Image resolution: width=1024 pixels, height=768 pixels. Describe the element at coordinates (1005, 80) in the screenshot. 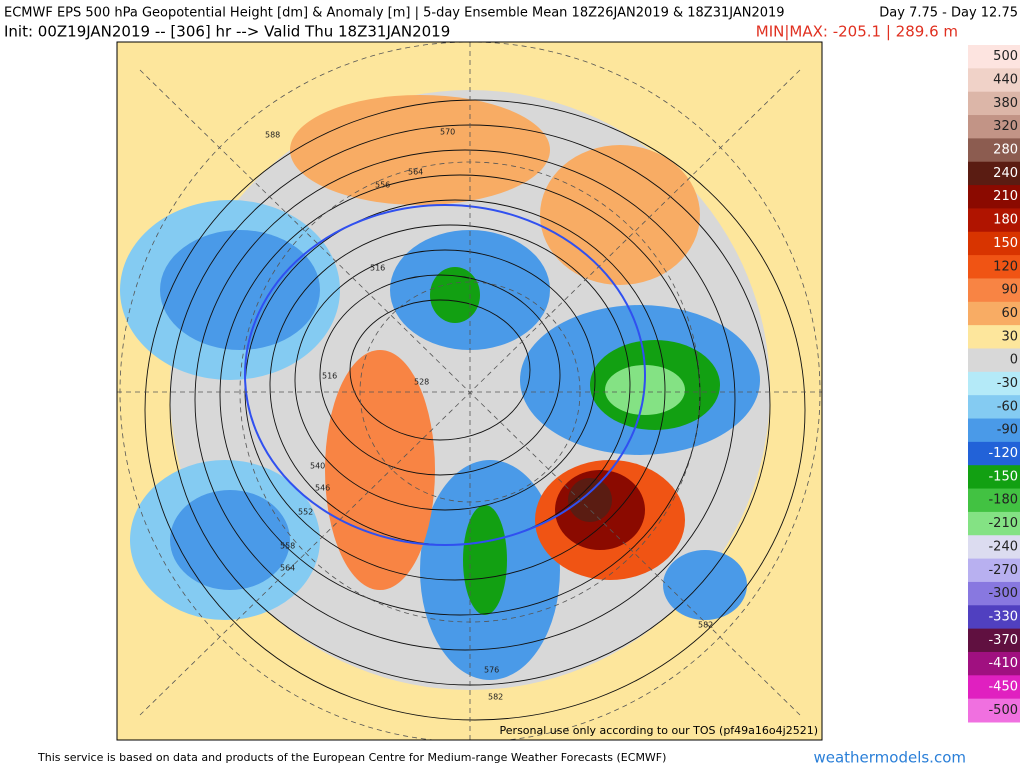

I see `colorbar-label: 440` at that location.